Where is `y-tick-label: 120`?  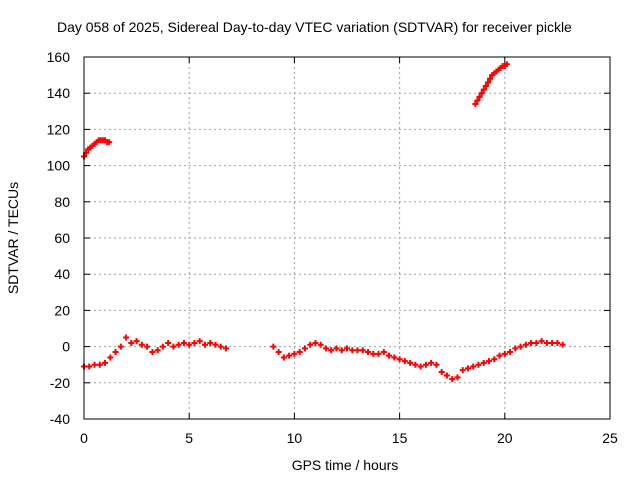 y-tick-label: 120 is located at coordinates (59, 129).